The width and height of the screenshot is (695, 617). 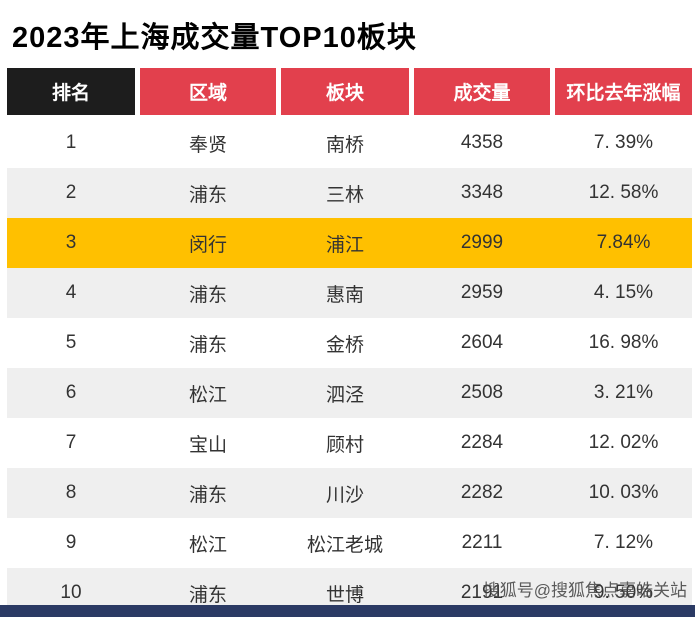 What do you see at coordinates (623, 142) in the screenshot?
I see `change-cell: 7. 39%` at bounding box center [623, 142].